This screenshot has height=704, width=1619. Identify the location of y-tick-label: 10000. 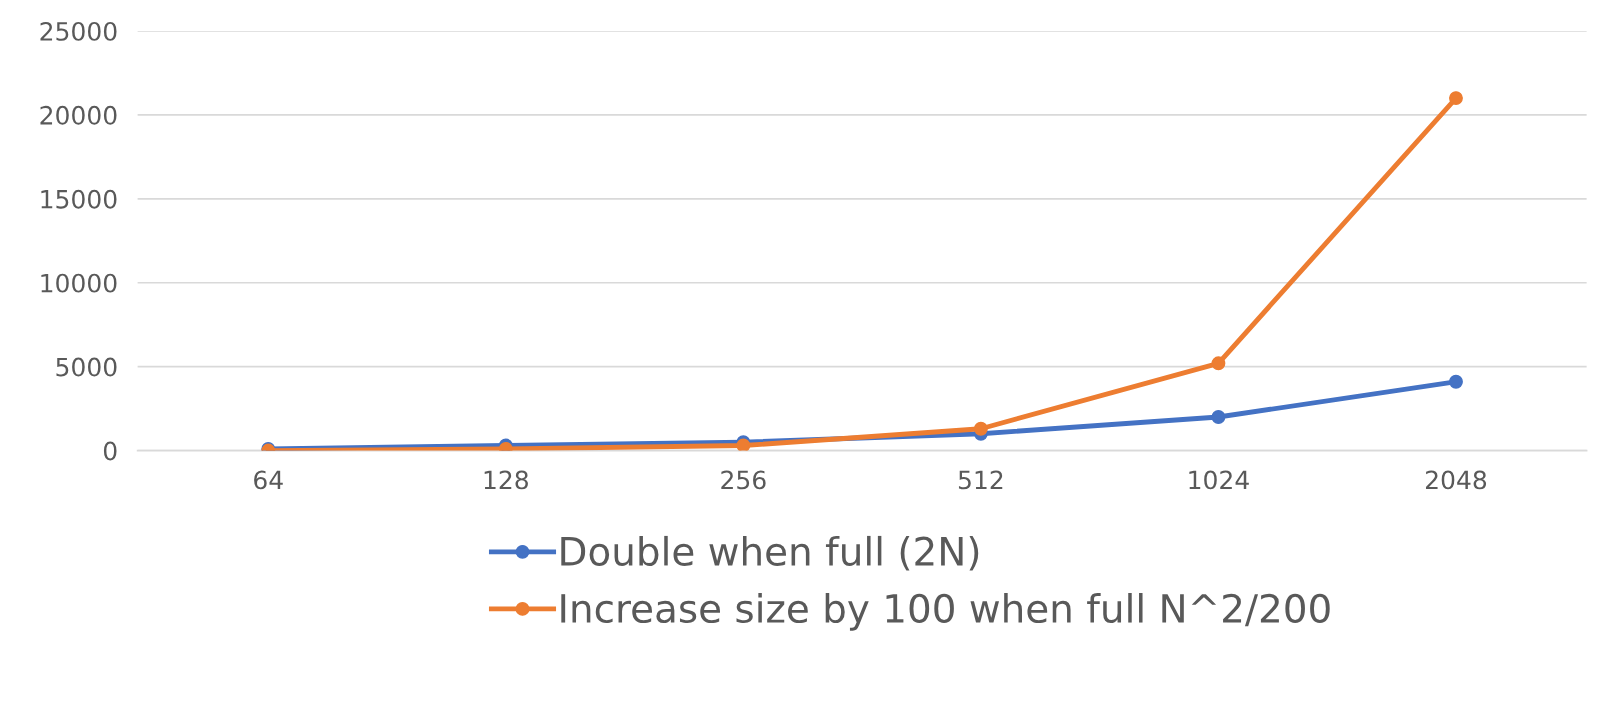
(79, 283).